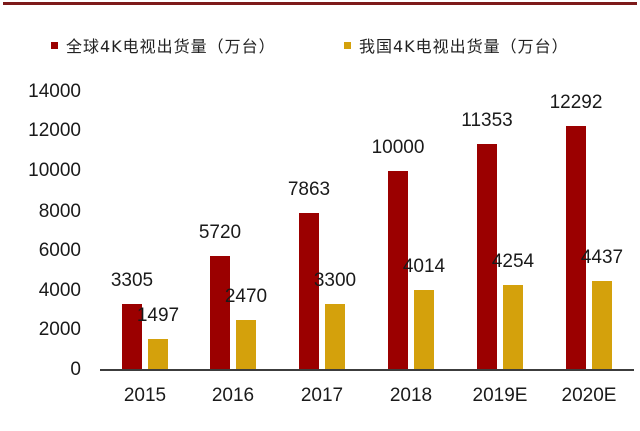 The width and height of the screenshot is (640, 431). Describe the element at coordinates (59, 290) in the screenshot. I see `y-tick-label: 4000` at that location.